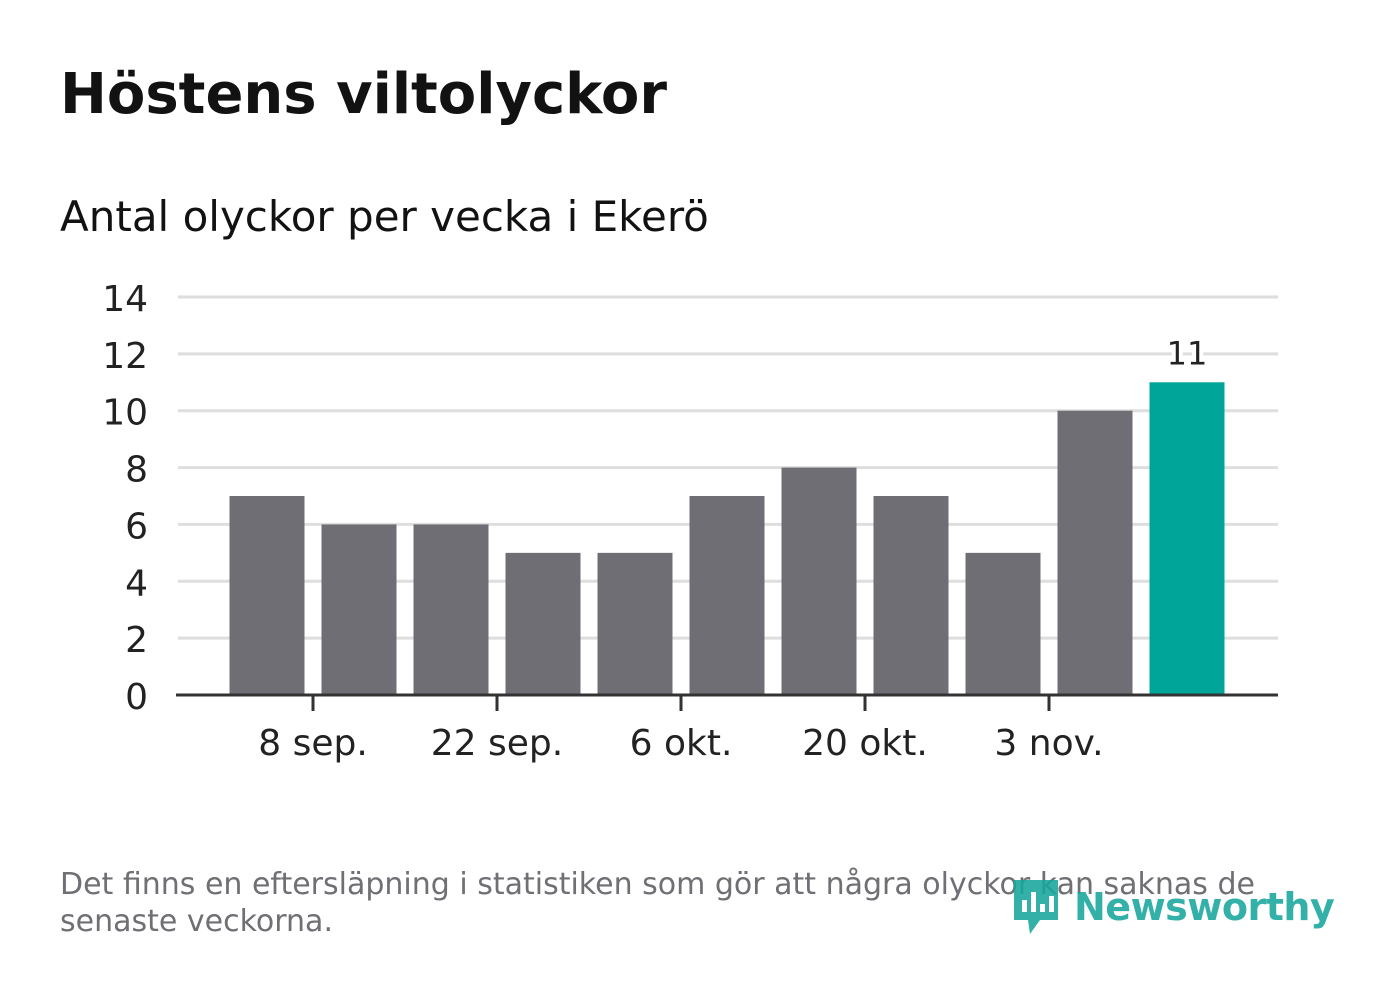 This screenshot has width=1382, height=999. Describe the element at coordinates (363, 94) in the screenshot. I see `chart-title: Höstens viltolyckor` at that location.